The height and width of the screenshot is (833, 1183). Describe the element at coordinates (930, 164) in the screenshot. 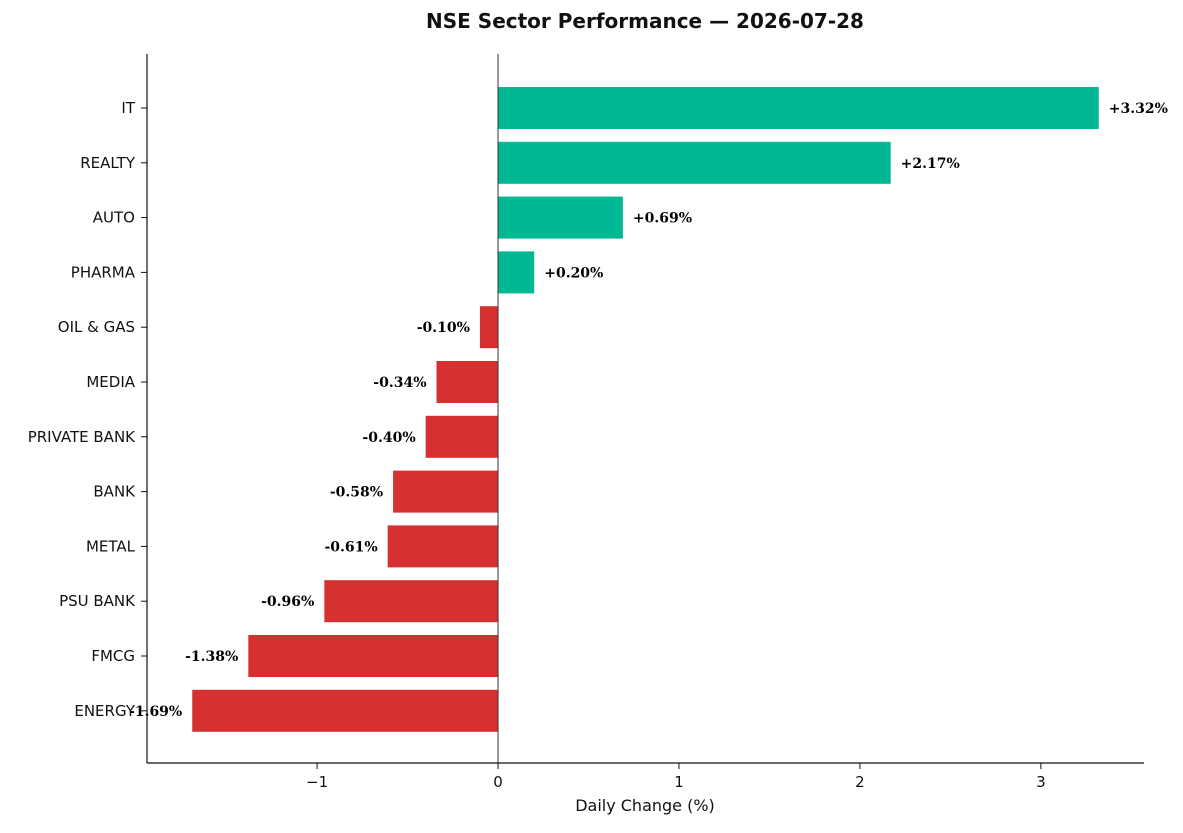

I see `value-label: +2.17%` at that location.